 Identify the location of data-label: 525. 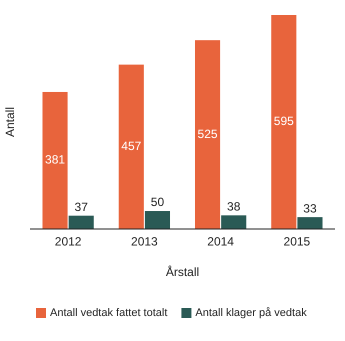
(208, 133).